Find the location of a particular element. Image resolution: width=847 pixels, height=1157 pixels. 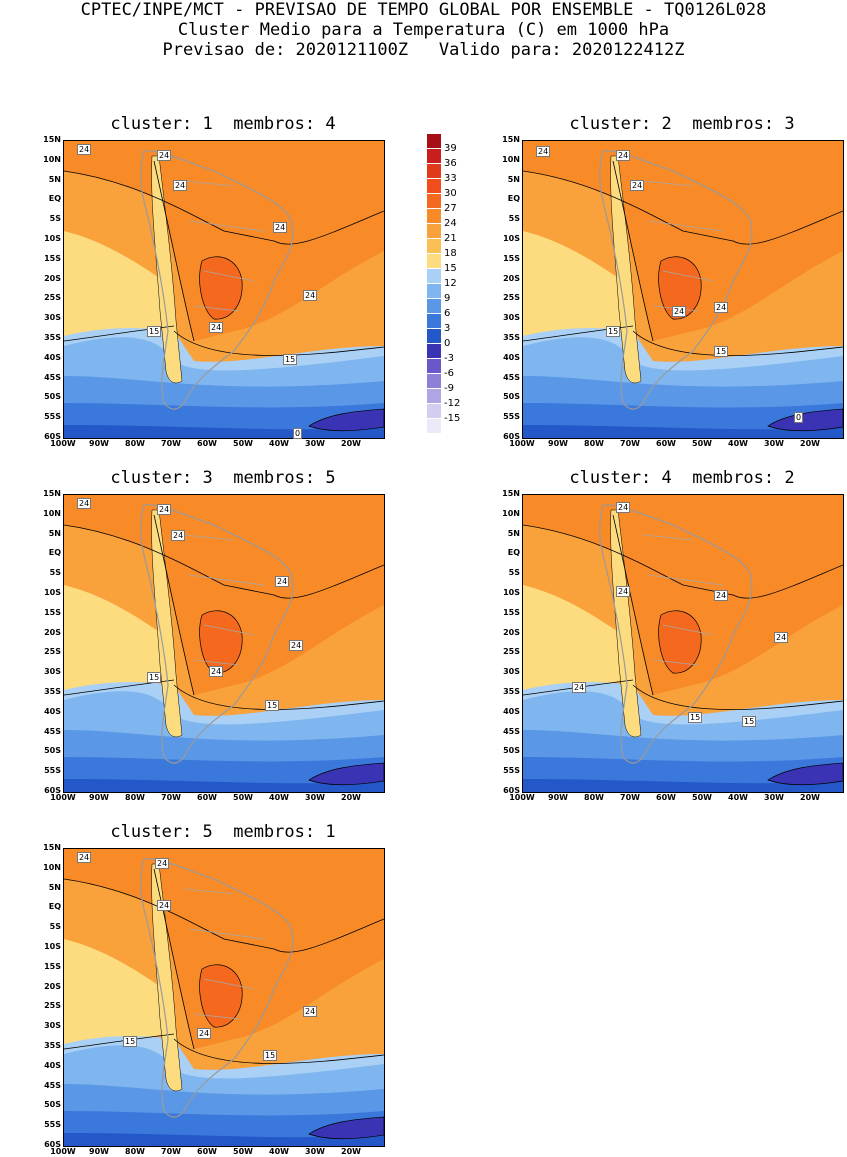

panel-title: cluster: 4 membros: 2 is located at coordinates (682, 478).